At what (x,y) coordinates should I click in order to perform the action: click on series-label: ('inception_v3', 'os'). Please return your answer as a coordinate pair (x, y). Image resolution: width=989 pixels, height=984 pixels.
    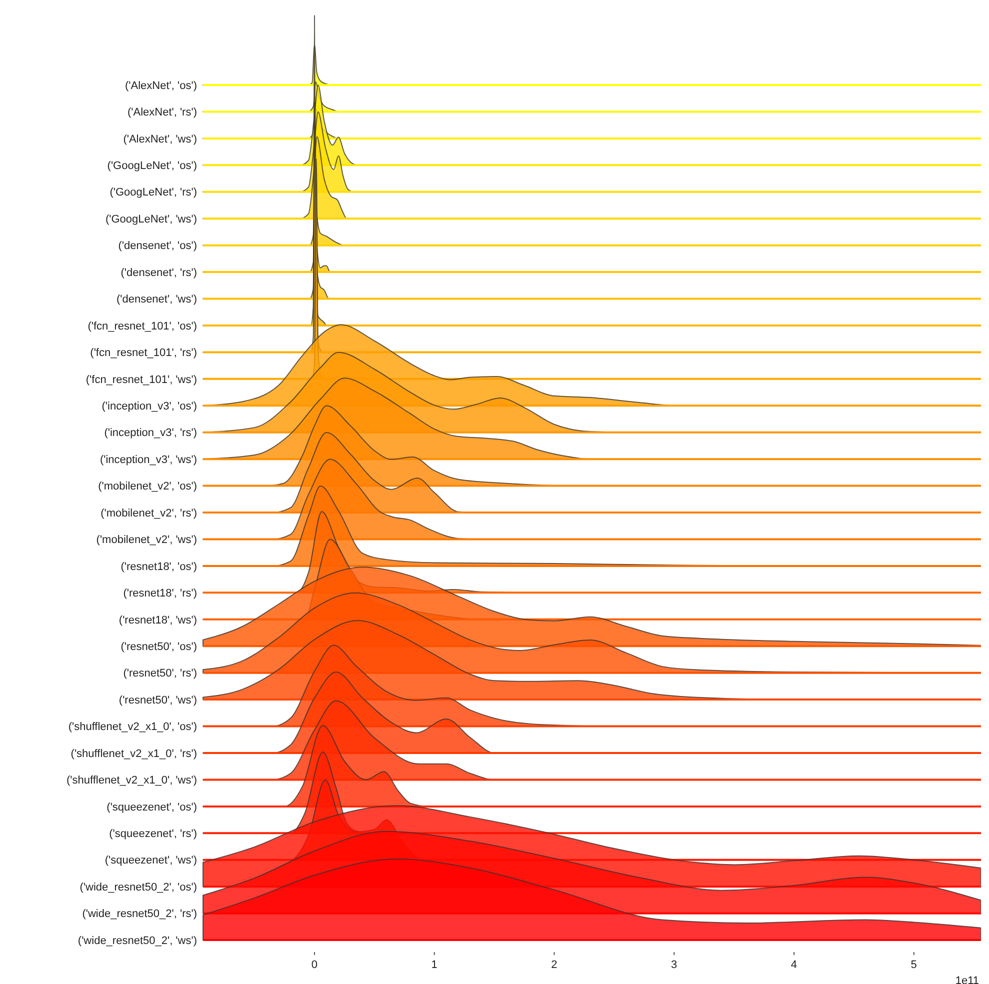
    Looking at the image, I should click on (149, 406).